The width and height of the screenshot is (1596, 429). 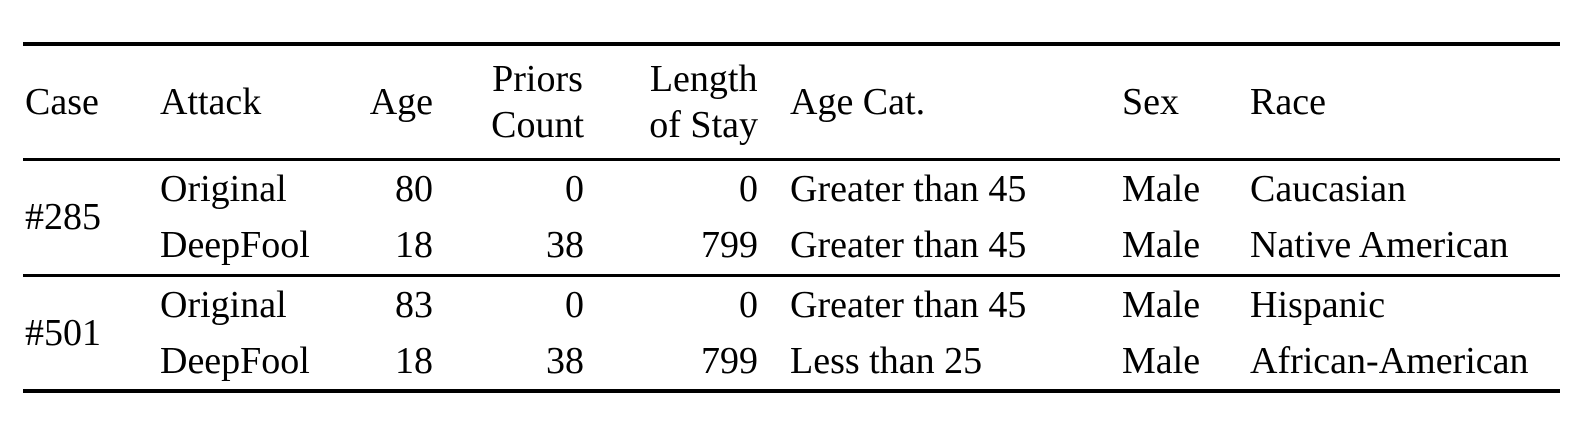 I want to click on cell-race: African-American, so click(x=1389, y=361).